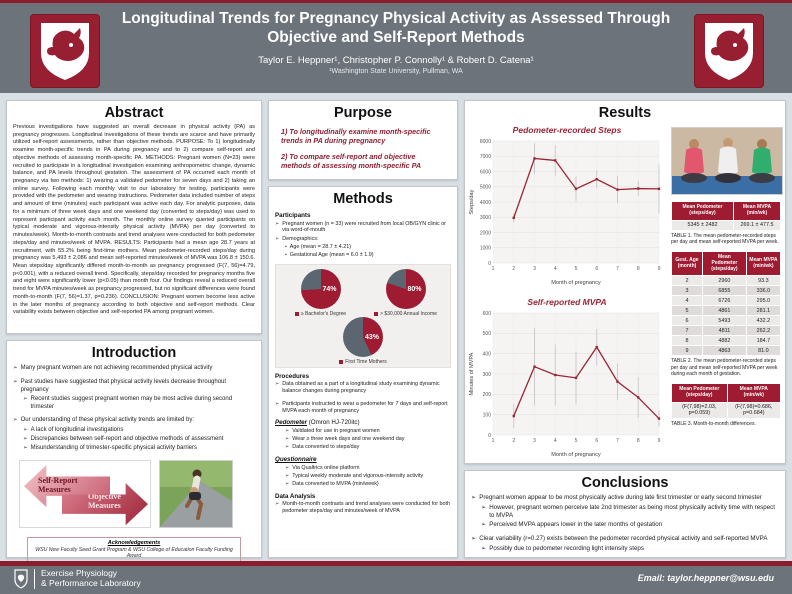 Image resolution: width=792 pixels, height=594 pixels. What do you see at coordinates (295, 496) in the screenshot?
I see `data-analysis-heading: Data Analysis` at bounding box center [295, 496].